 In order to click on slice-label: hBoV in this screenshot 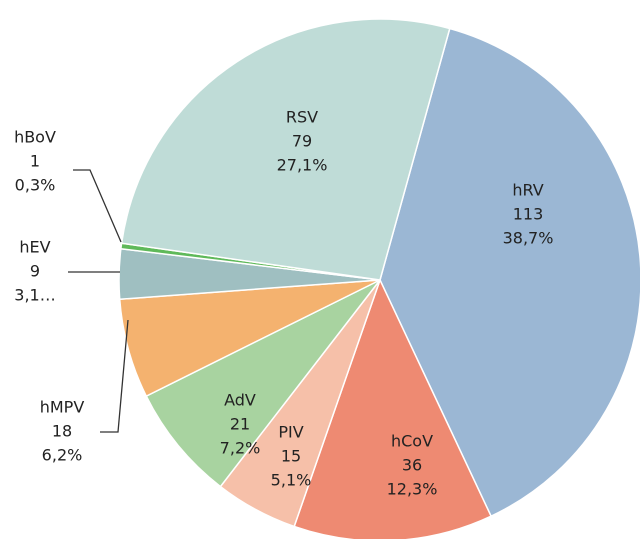, I will do `click(35, 137)`.